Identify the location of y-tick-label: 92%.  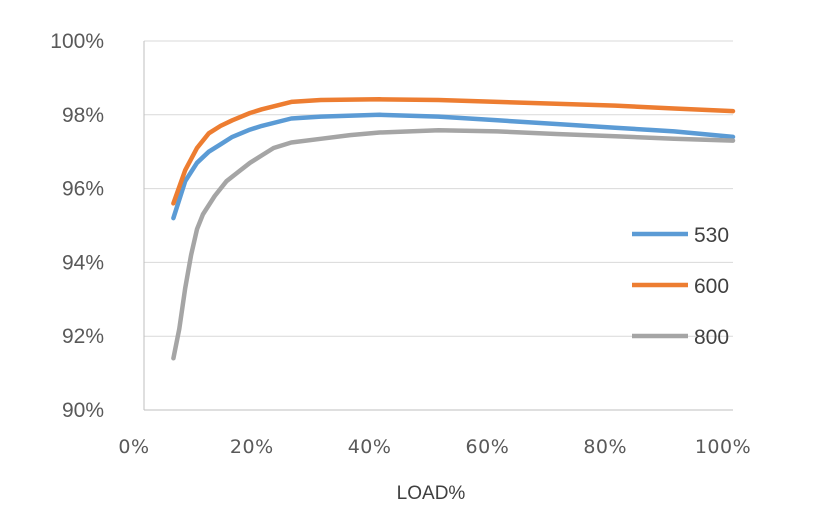
(83, 336).